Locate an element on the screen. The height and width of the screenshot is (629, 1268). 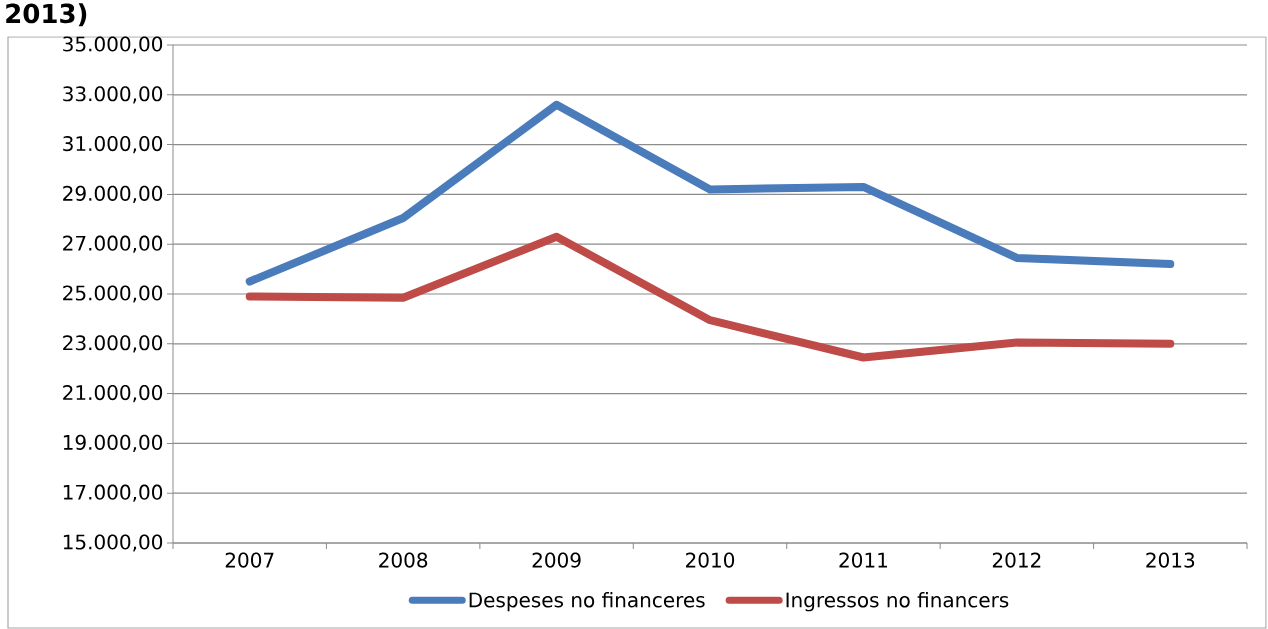
chart-title: 2013) is located at coordinates (46, 15).